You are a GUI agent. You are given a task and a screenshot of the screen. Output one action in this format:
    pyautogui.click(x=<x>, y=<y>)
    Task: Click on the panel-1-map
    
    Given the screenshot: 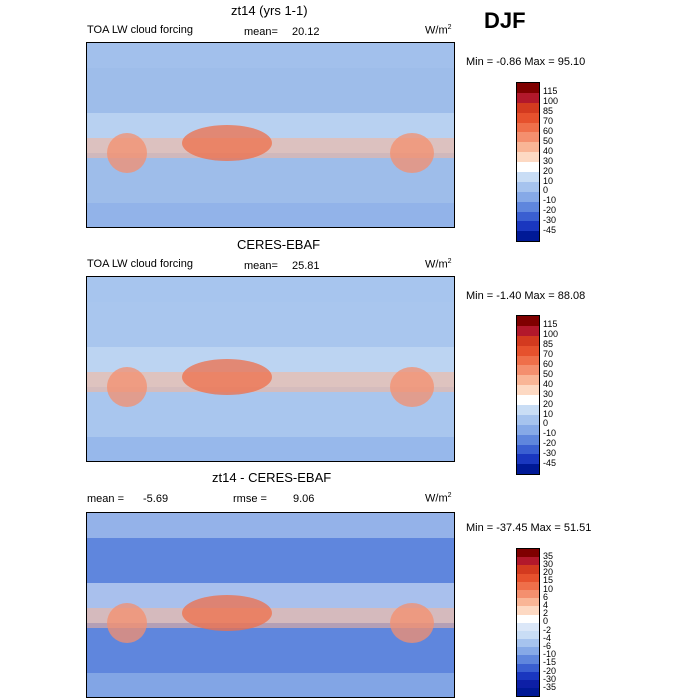 What is the action you would take?
    pyautogui.click(x=270, y=135)
    